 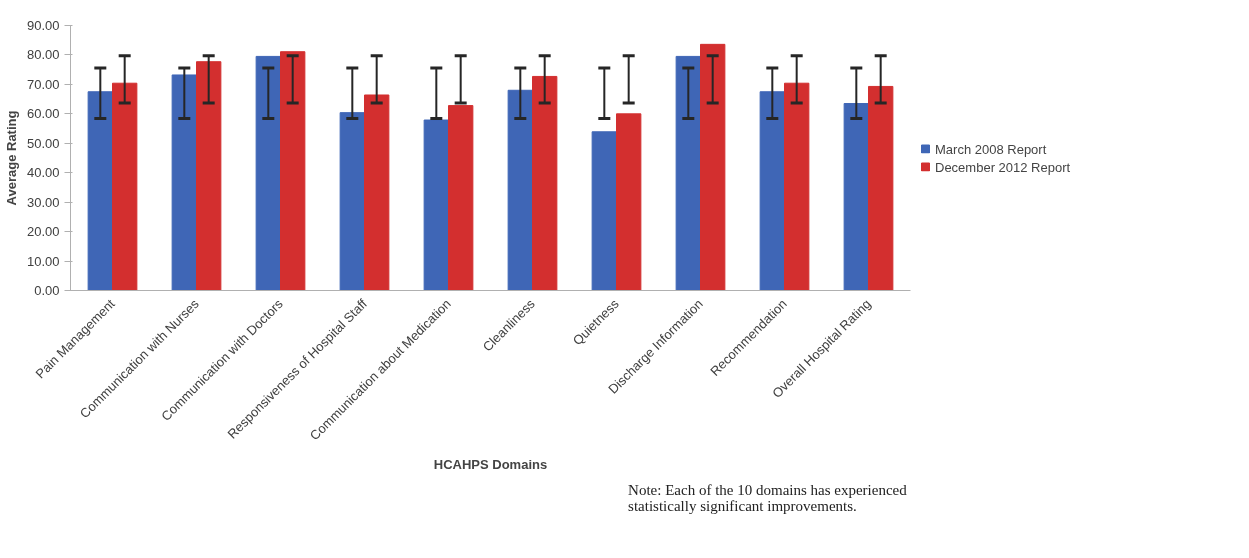 I want to click on y-tick-label: 80.00, so click(x=43, y=55).